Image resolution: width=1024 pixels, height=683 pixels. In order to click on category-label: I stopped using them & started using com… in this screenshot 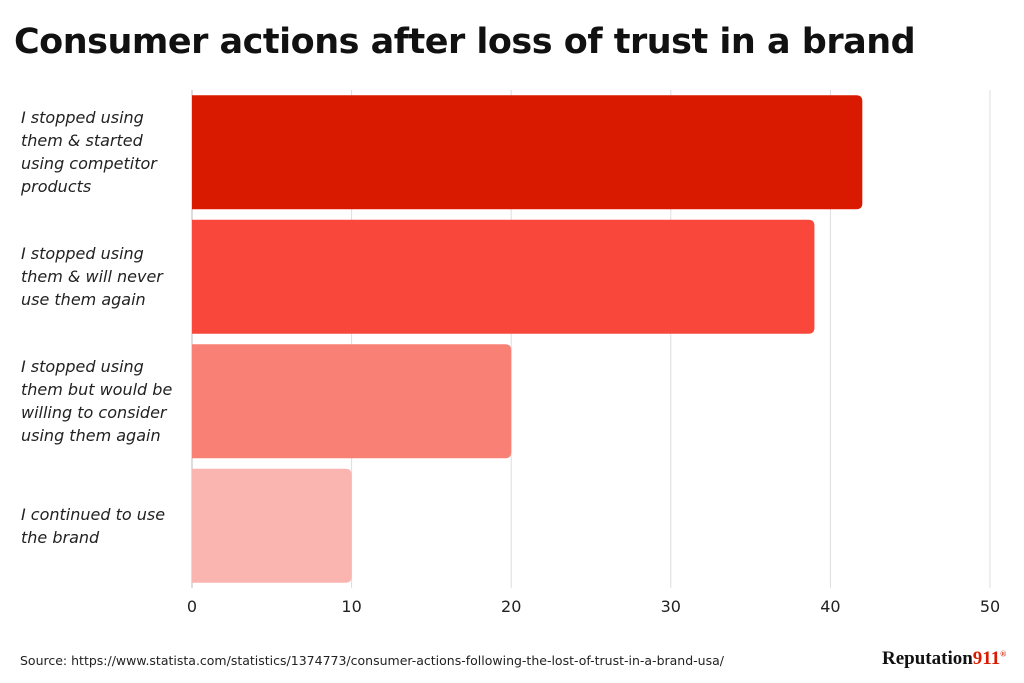, I will do `click(89, 152)`.